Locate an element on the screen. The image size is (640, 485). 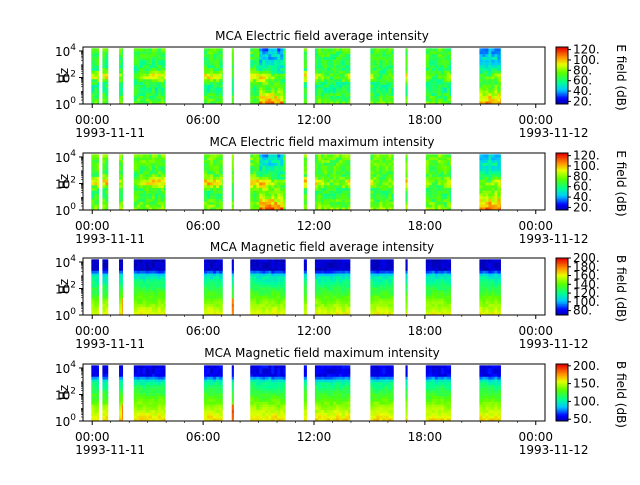
y-axis-label: Hz is located at coordinates (64, 181).